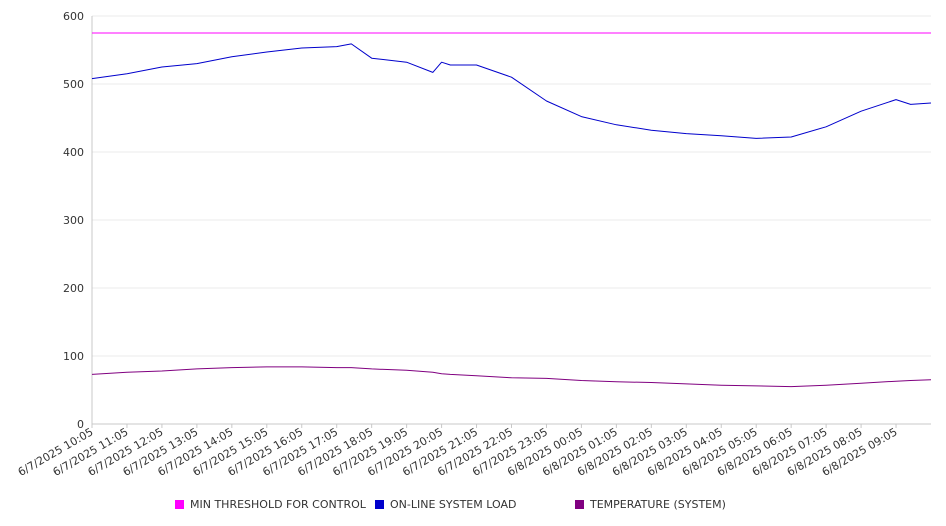 The width and height of the screenshot is (946, 526). I want to click on legend-item-temperature: TEMPERATURE (SYSTEM), so click(650, 504).